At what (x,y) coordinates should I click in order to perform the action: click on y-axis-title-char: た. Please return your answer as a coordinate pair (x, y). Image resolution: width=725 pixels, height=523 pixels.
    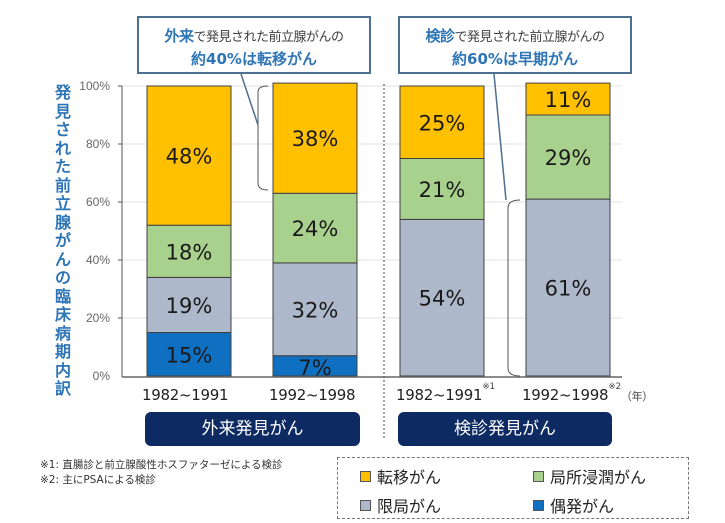
    Looking at the image, I should click on (62, 166).